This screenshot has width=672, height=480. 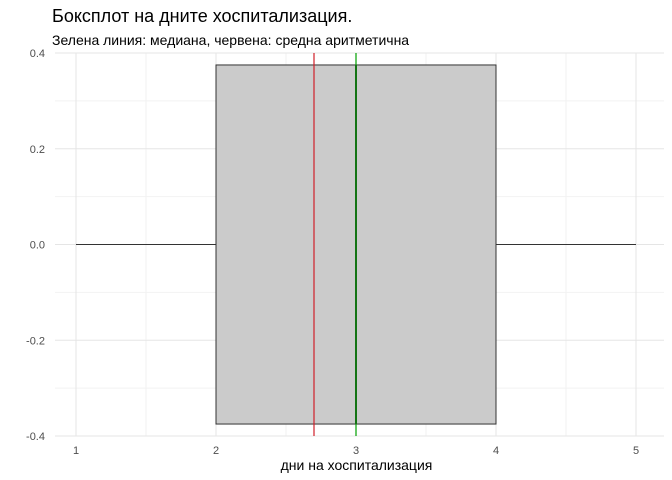 What do you see at coordinates (636, 451) in the screenshot?
I see `x-tick-label: 5` at bounding box center [636, 451].